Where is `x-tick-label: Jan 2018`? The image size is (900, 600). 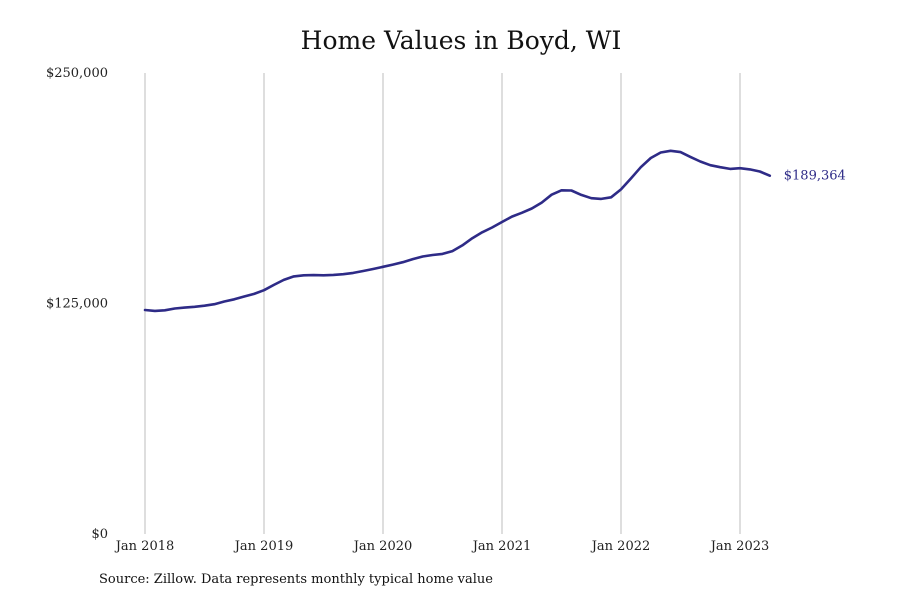
x-tick-label: Jan 2018 is located at coordinates (144, 546).